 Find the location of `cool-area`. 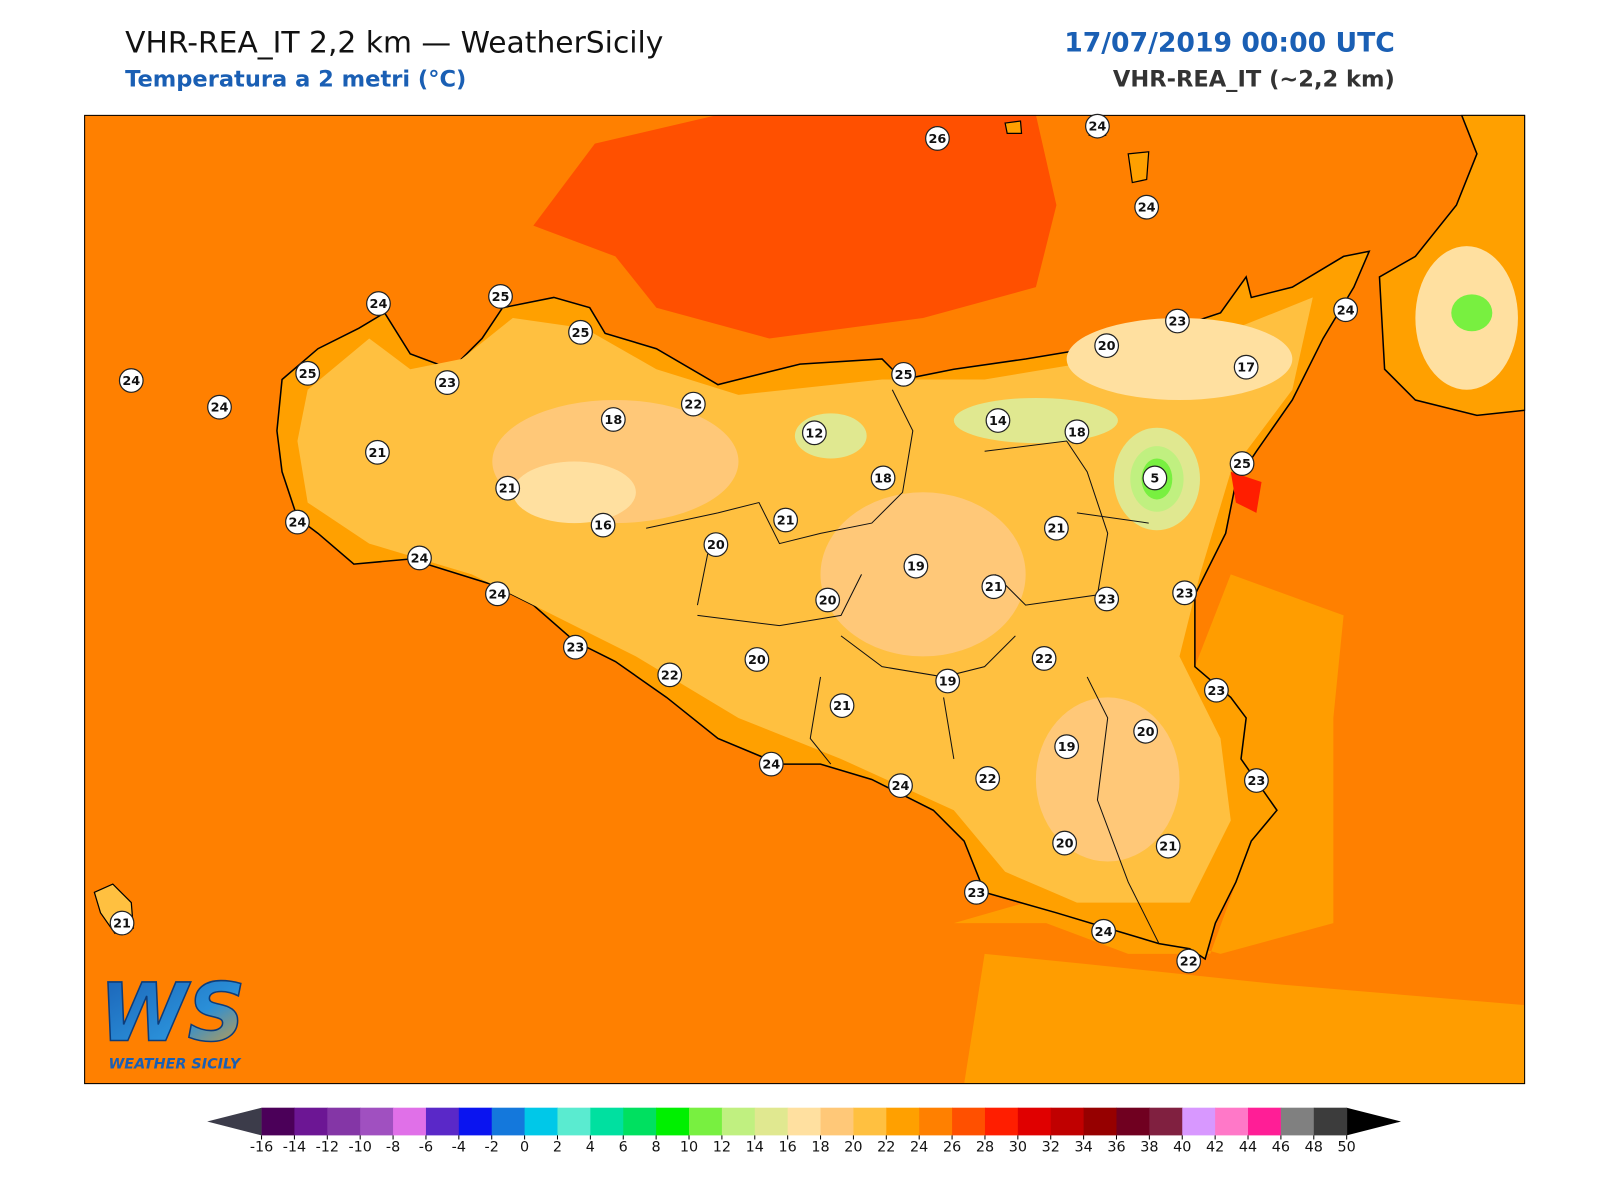

cool-area is located at coordinates (1035, 420).